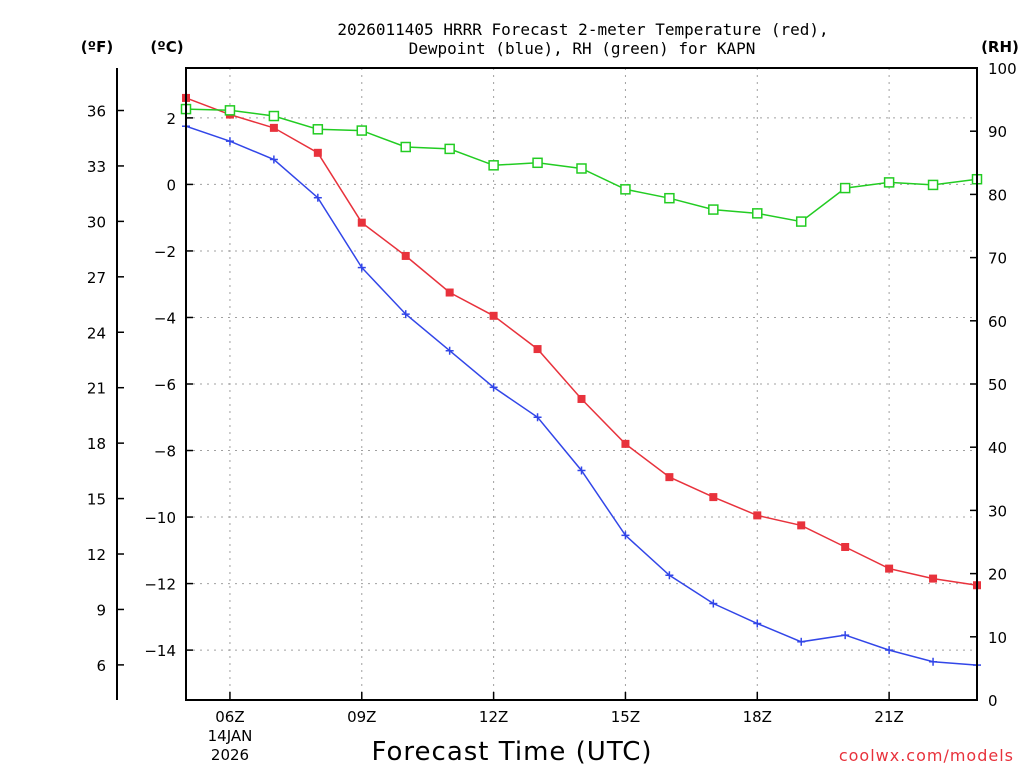 This screenshot has width=1024, height=768. What do you see at coordinates (96, 444) in the screenshot?
I see `fahrenheit-tick-label: 18` at bounding box center [96, 444].